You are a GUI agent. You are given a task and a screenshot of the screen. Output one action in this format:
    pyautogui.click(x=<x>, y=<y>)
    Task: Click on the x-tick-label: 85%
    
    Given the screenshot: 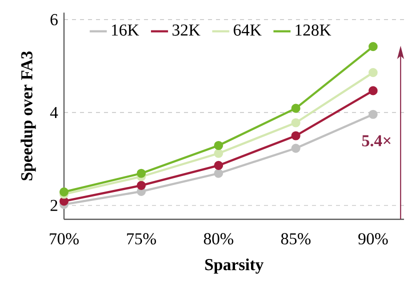 What is the action you would take?
    pyautogui.click(x=296, y=238)
    